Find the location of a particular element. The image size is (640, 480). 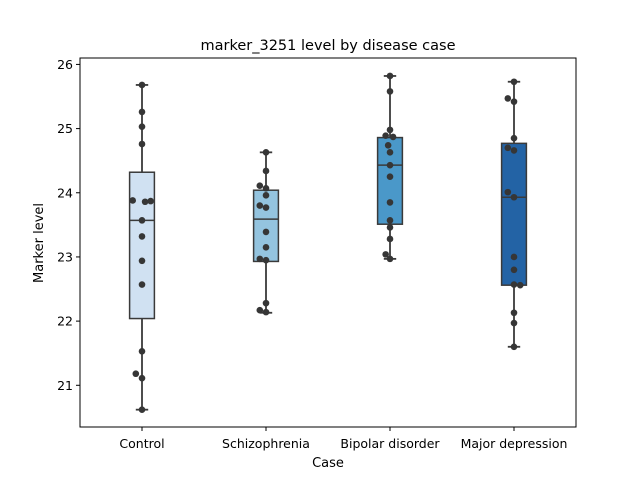

y-axis-label: Marker level is located at coordinates (39, 243).